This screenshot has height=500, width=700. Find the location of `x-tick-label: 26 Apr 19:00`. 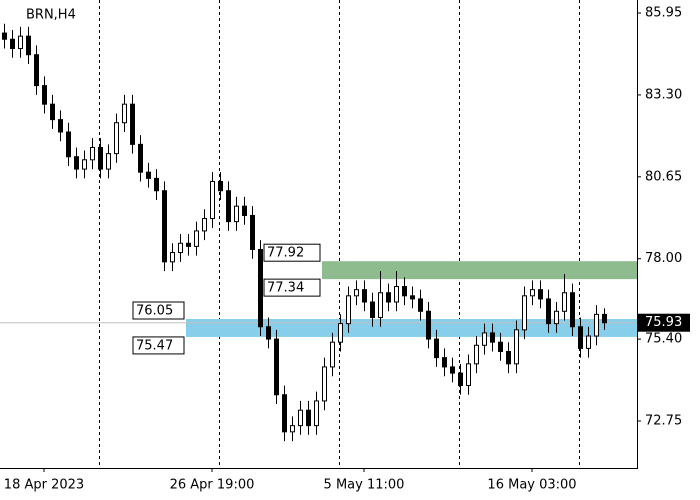

x-tick-label: 26 Apr 19:00 is located at coordinates (212, 485).